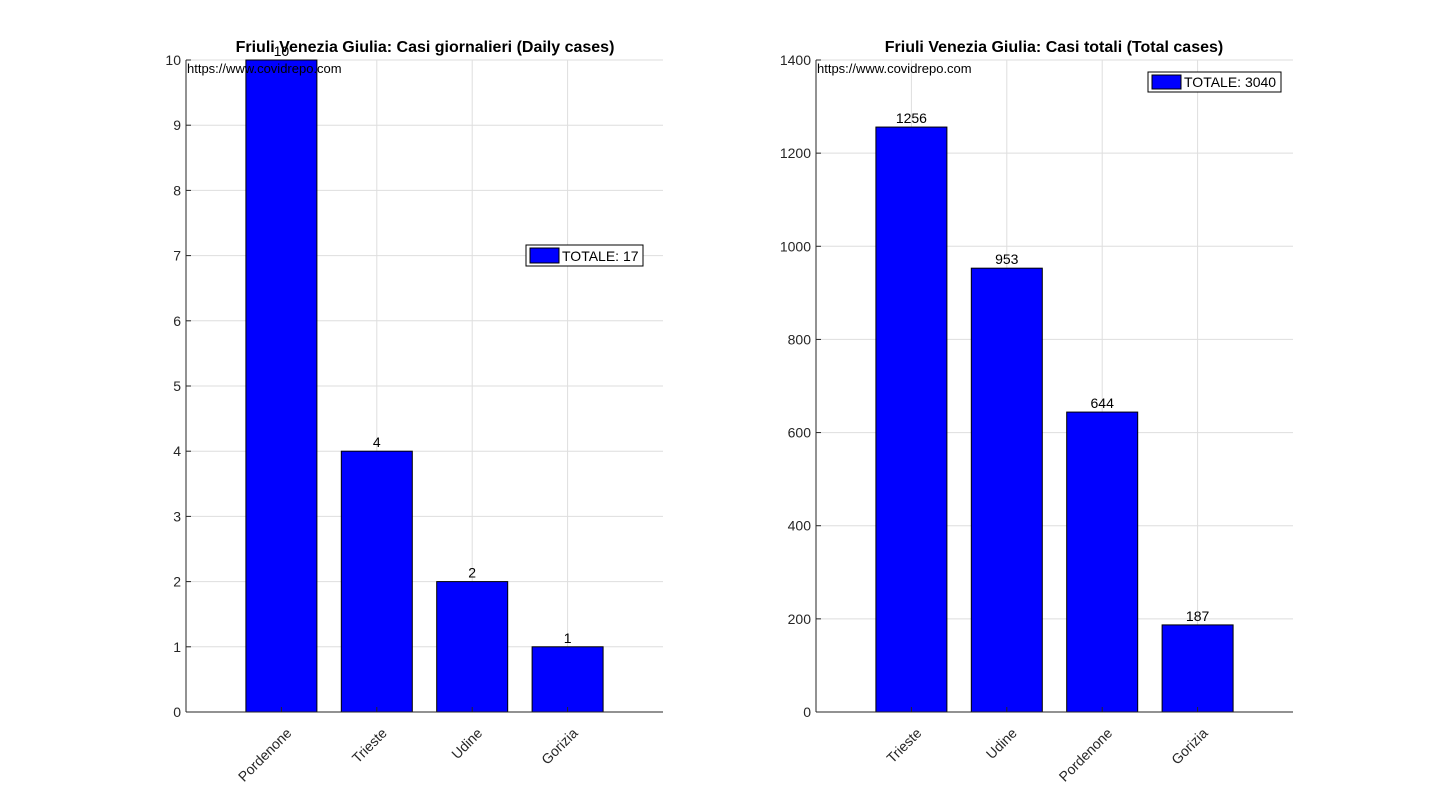  Describe the element at coordinates (795, 60) in the screenshot. I see `y-tick-label: 1400` at that location.